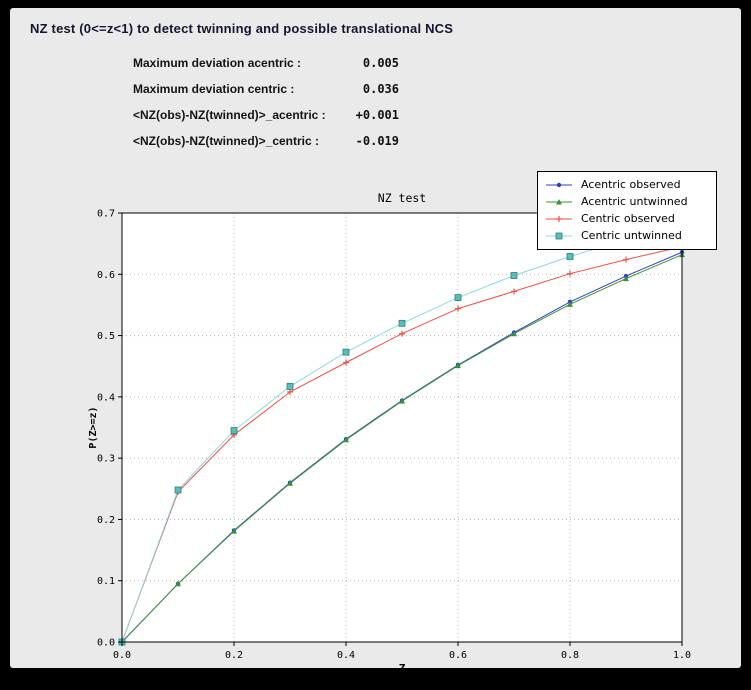 This screenshot has height=690, width=751. What do you see at coordinates (346, 655) in the screenshot?
I see `x-tick-label: 0.4` at bounding box center [346, 655].